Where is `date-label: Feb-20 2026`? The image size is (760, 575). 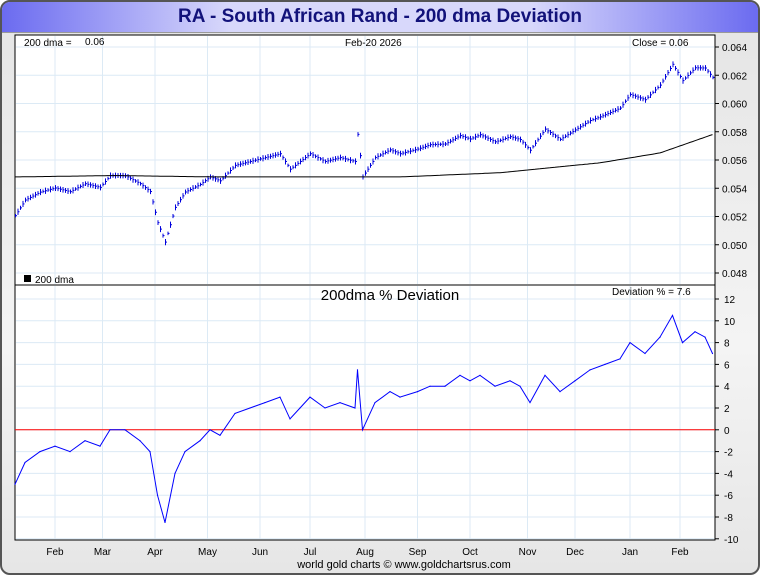
date-label: Feb-20 2026 is located at coordinates (373, 43).